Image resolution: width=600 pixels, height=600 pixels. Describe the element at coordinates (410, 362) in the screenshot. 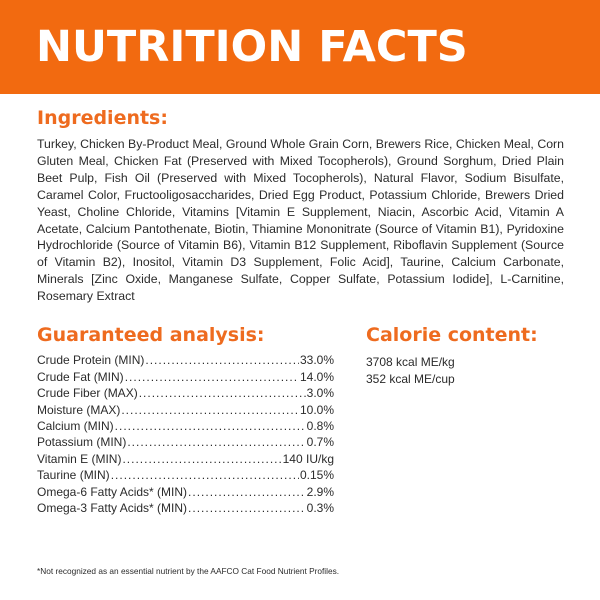

I see `calorie-per-kg: 3708 kcal ME/kg` at that location.